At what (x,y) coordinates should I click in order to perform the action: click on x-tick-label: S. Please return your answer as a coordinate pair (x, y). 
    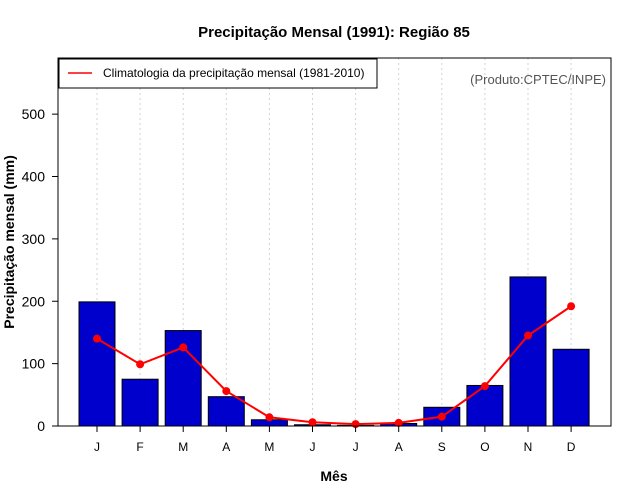
    Looking at the image, I should click on (442, 447).